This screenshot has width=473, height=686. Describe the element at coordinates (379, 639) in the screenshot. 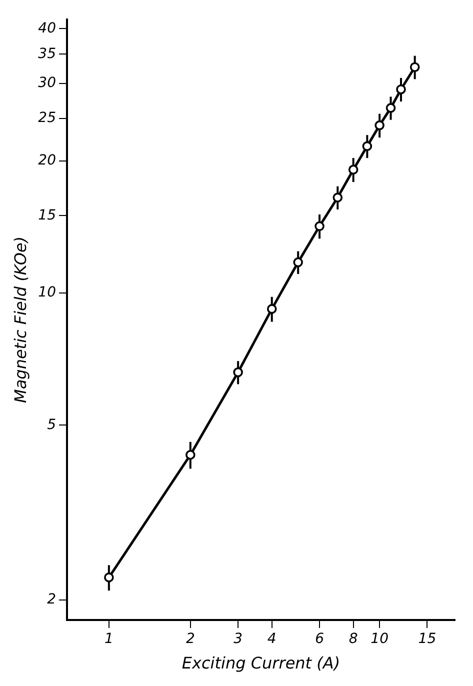

I see `x-tick-label: 10` at that location.